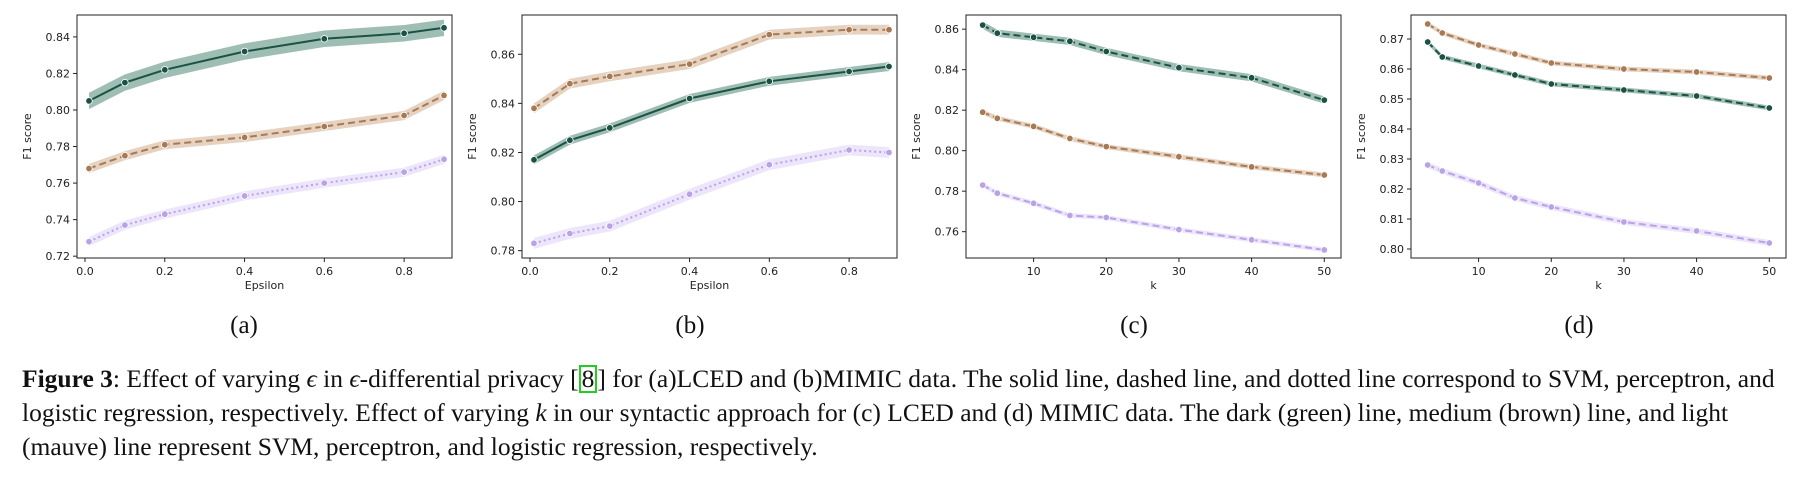 The height and width of the screenshot is (492, 1815). What do you see at coordinates (311, 378) in the screenshot?
I see `caption-epsilon-1: ϵ` at bounding box center [311, 378].